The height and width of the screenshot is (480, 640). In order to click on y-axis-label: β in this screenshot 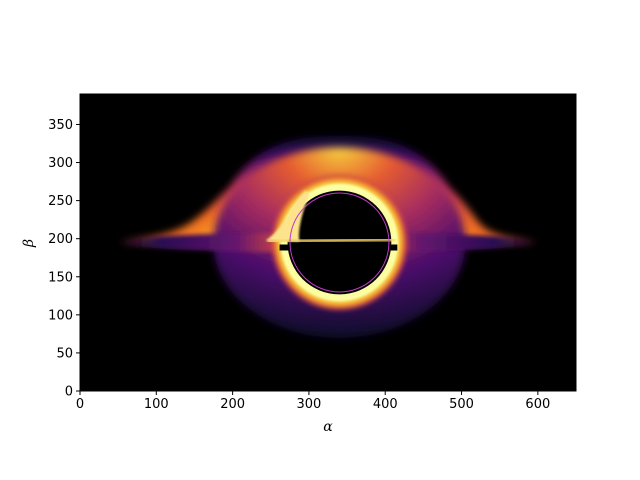, I will do `click(29, 243)`.